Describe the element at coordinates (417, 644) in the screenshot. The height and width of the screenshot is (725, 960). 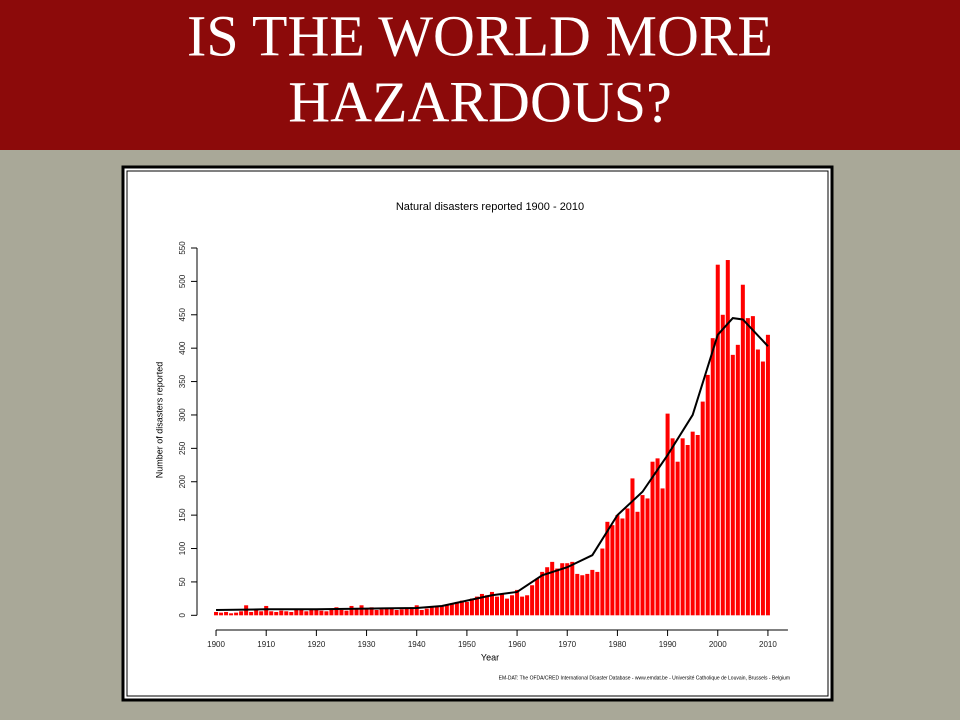
I see `x-tick-label: 1940` at that location.